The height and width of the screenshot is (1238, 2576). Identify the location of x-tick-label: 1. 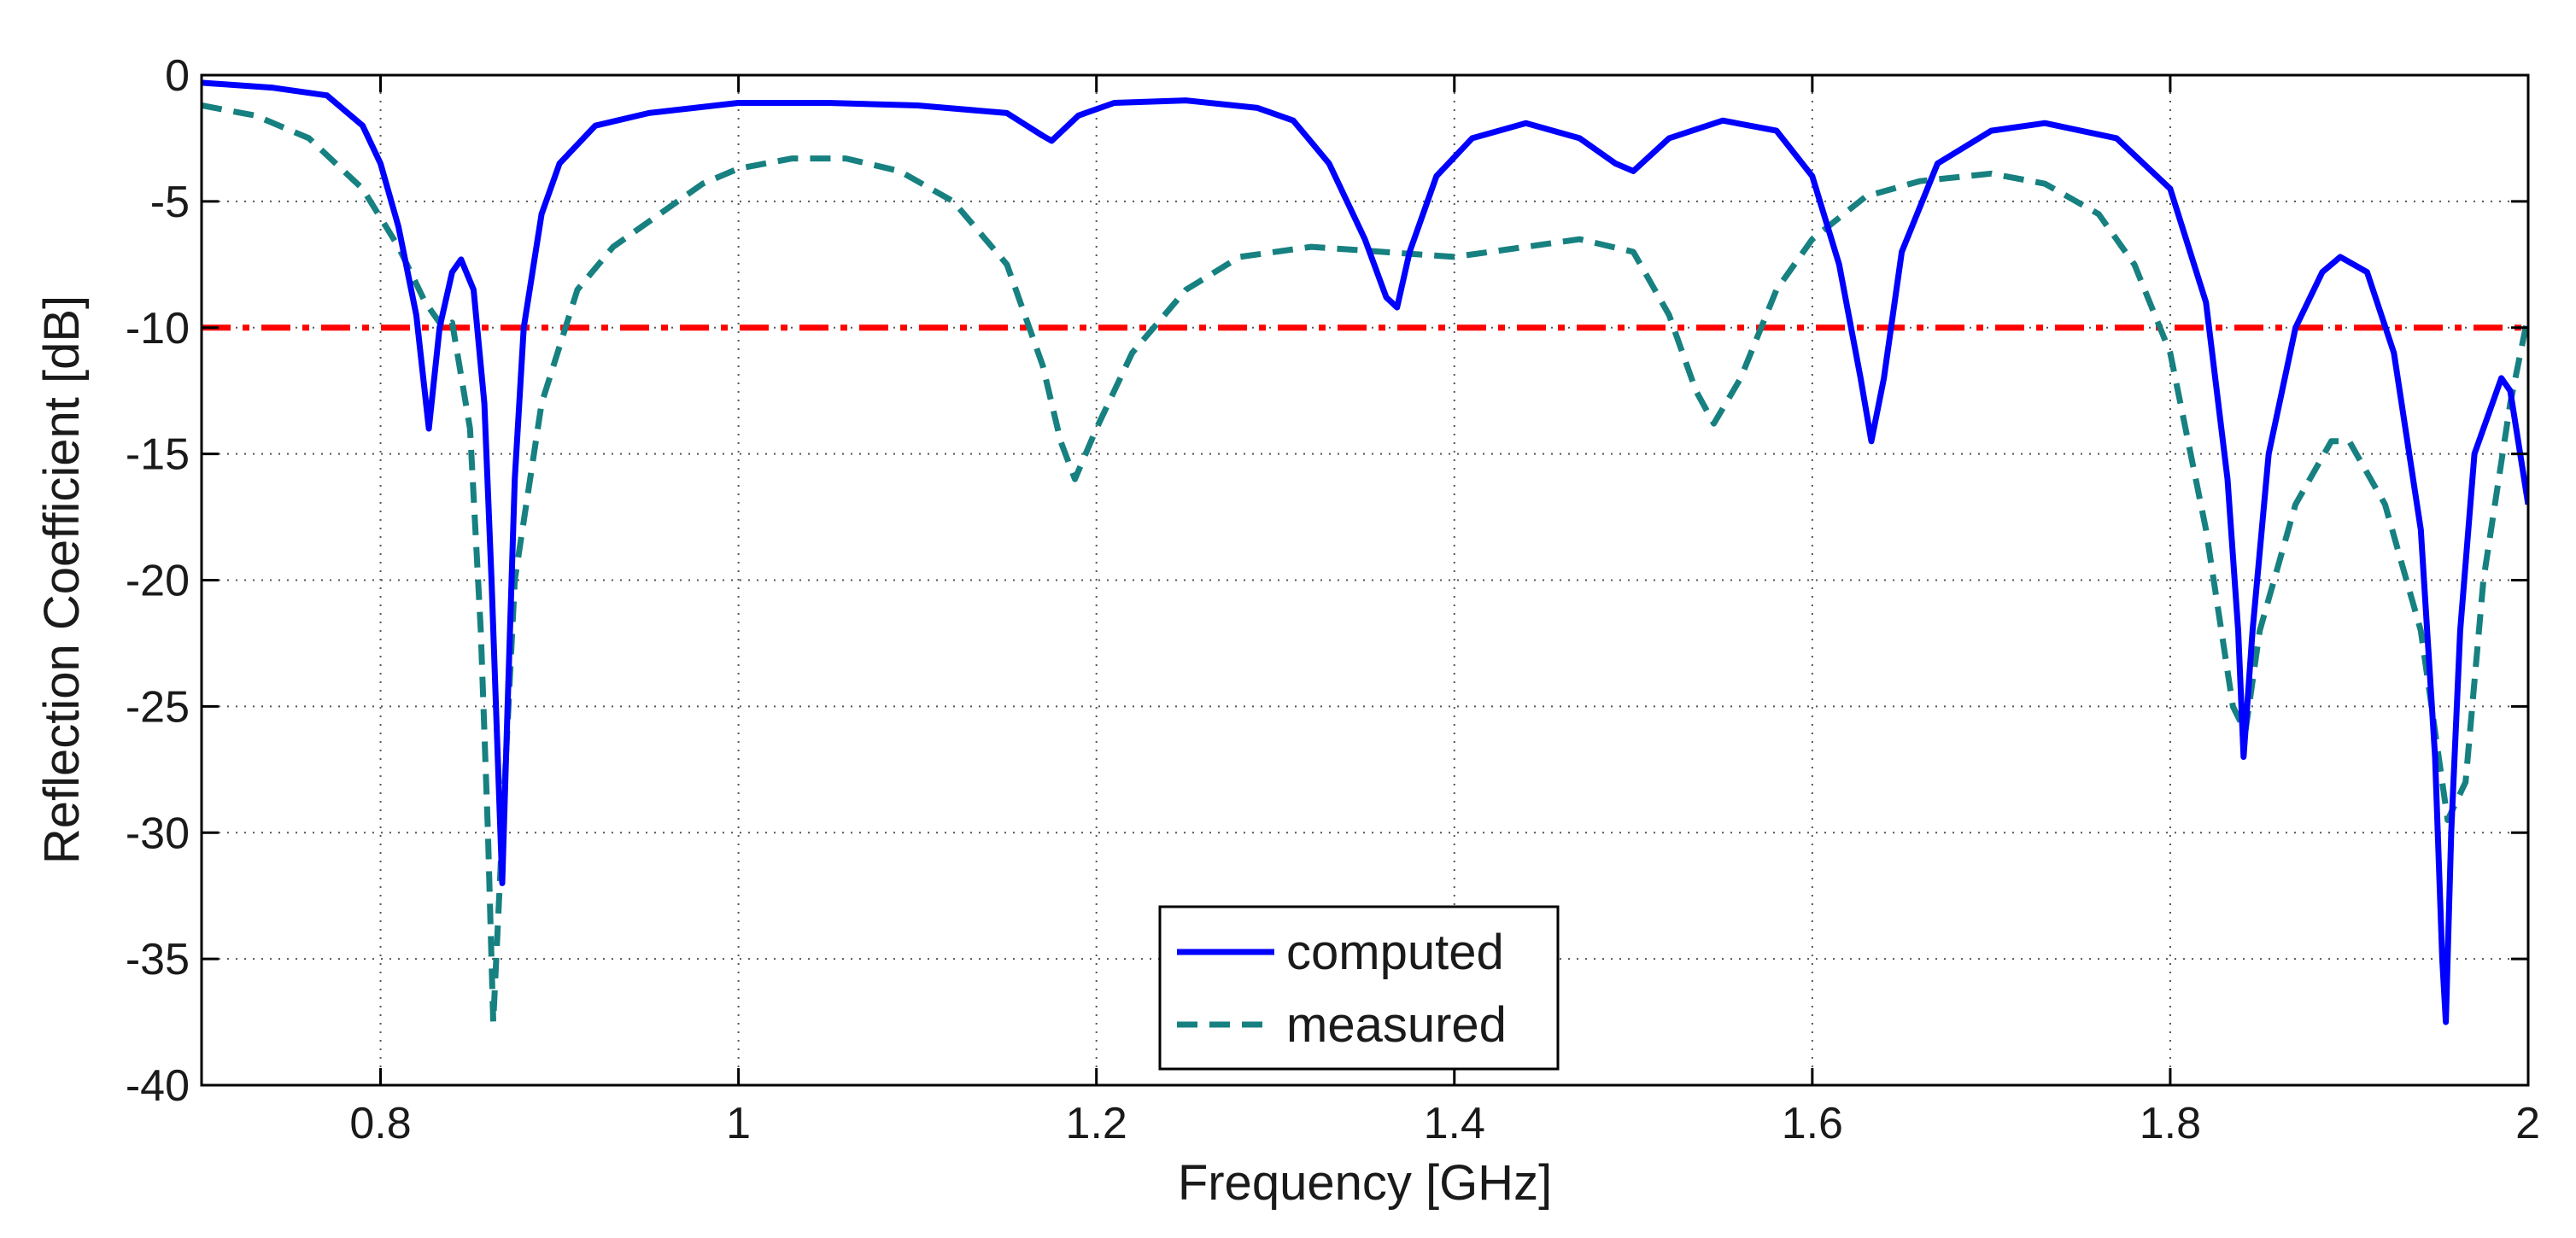
(738, 1124).